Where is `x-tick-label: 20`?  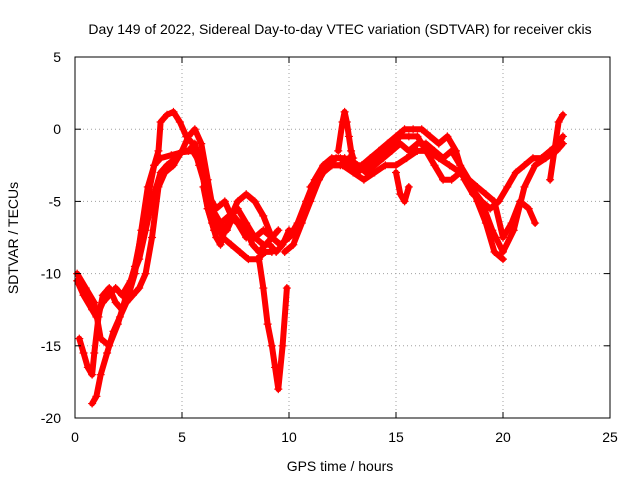 x-tick-label: 20 is located at coordinates (503, 437).